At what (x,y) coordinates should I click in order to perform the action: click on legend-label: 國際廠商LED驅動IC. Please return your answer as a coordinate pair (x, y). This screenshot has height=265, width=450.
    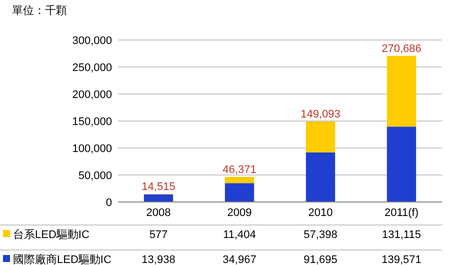
    Looking at the image, I should click on (62, 259).